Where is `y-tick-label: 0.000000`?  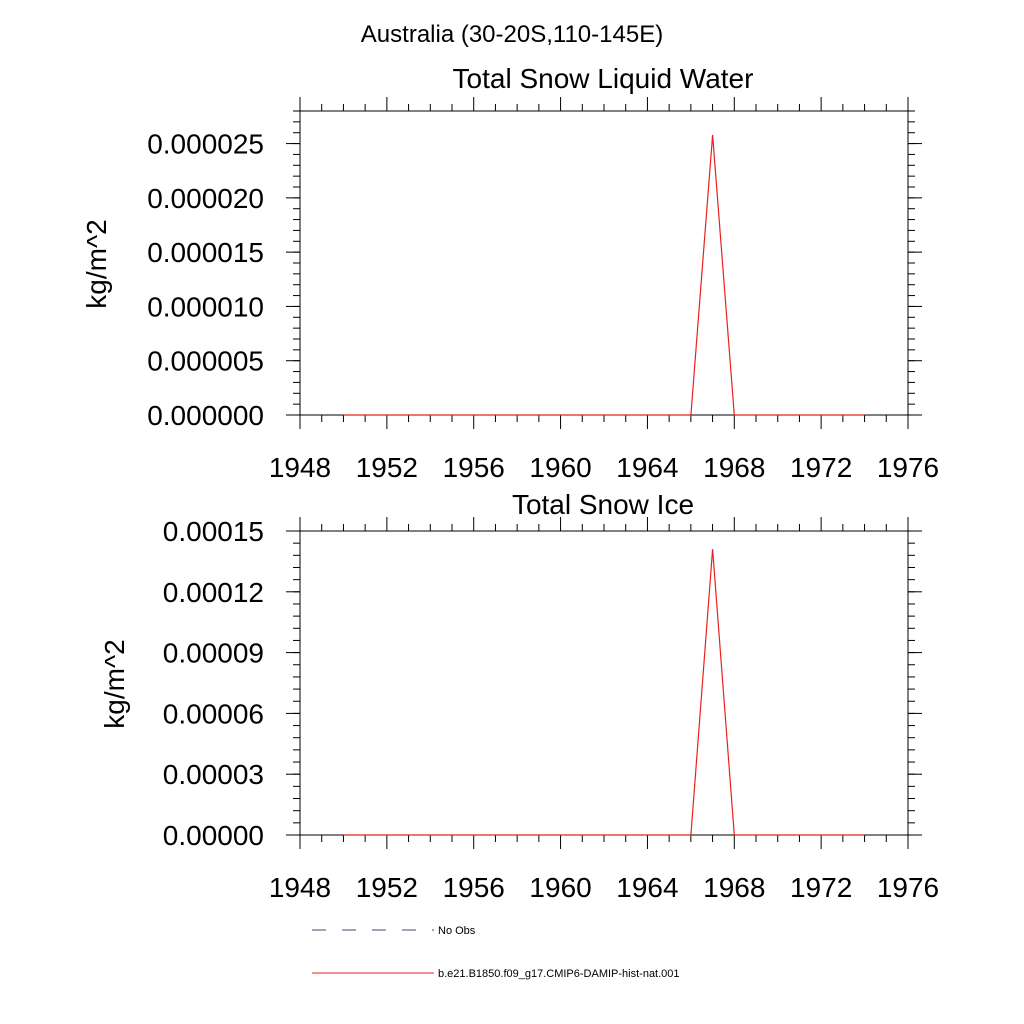
y-tick-label: 0.000000 is located at coordinates (205, 415).